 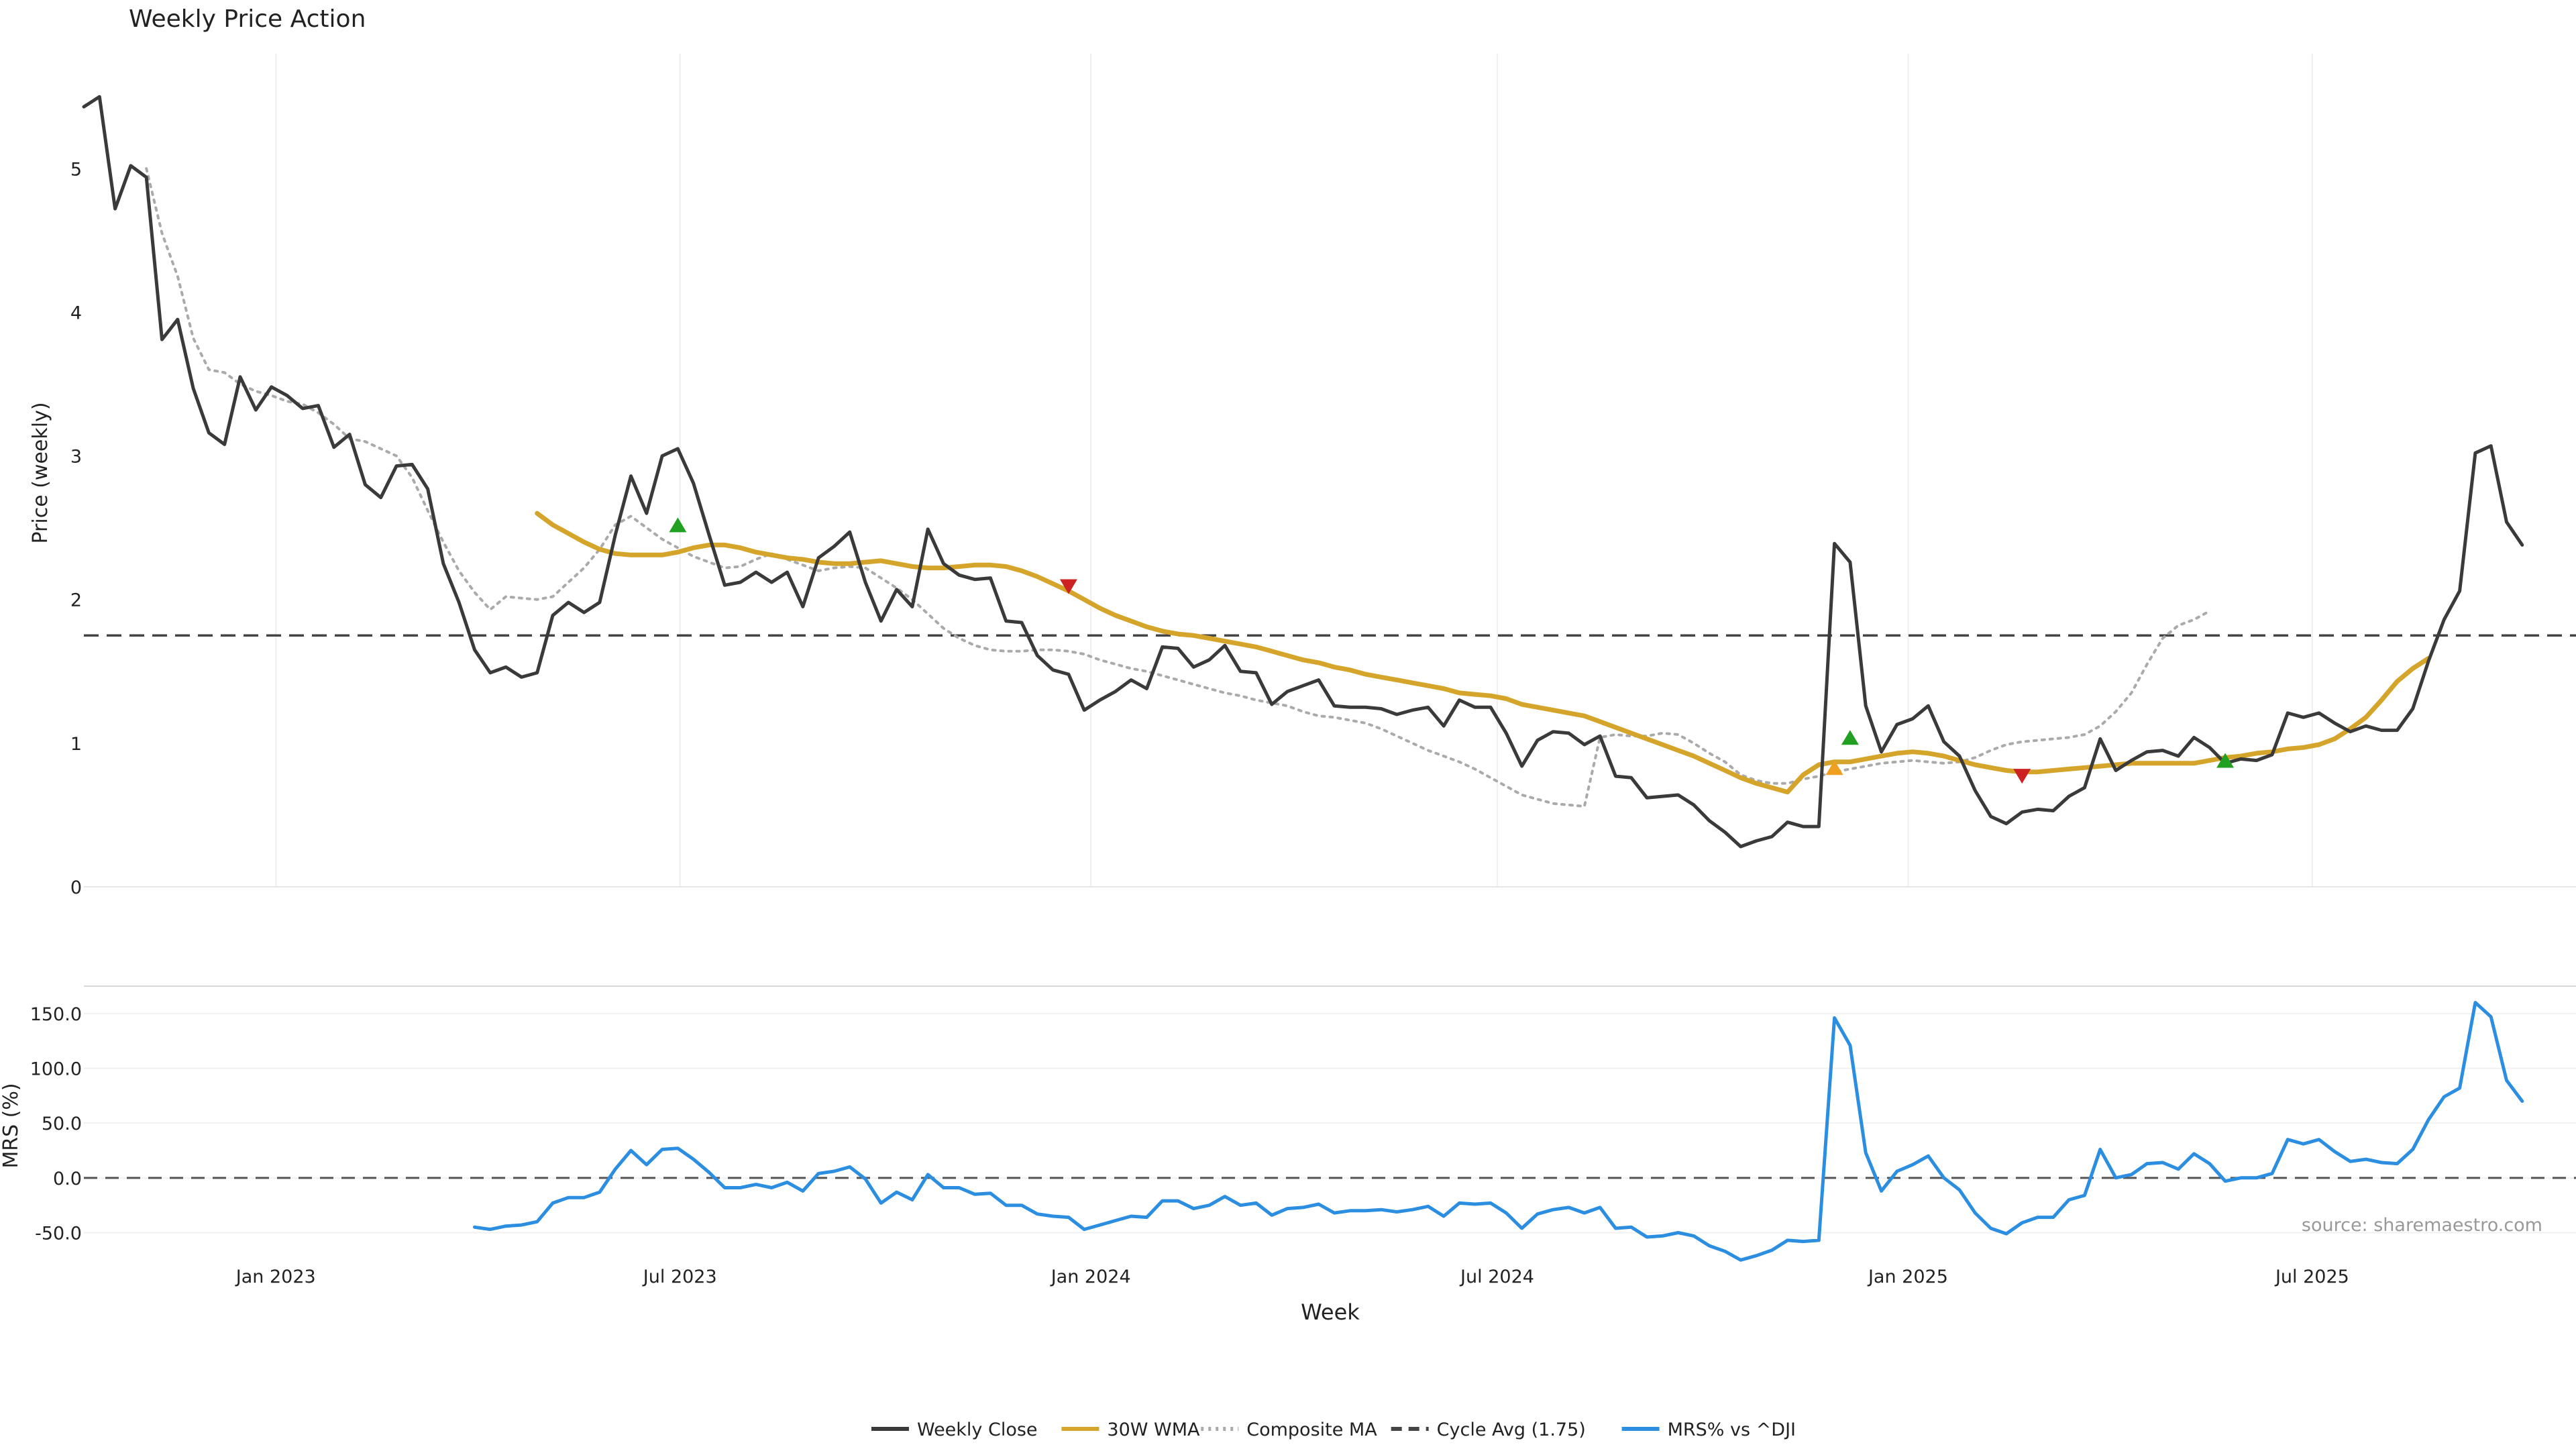 What do you see at coordinates (2422, 1225) in the screenshot?
I see `source-annotation: source: sharemaestro.com` at bounding box center [2422, 1225].